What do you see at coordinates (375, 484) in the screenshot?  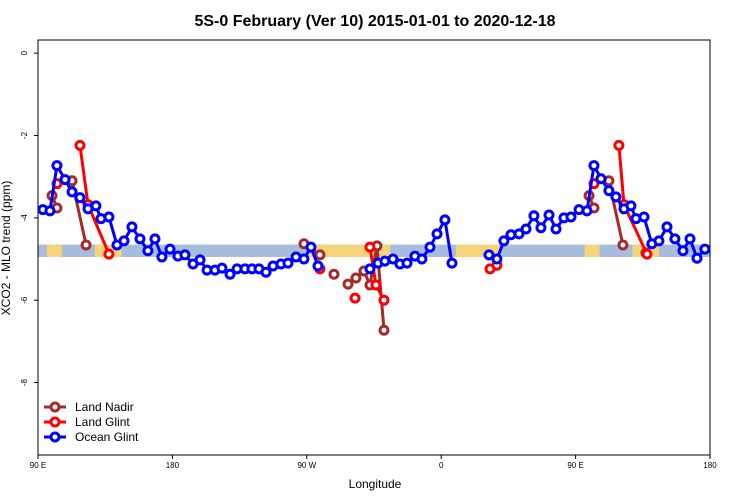 I see `x-axis-label: Longitude` at bounding box center [375, 484].